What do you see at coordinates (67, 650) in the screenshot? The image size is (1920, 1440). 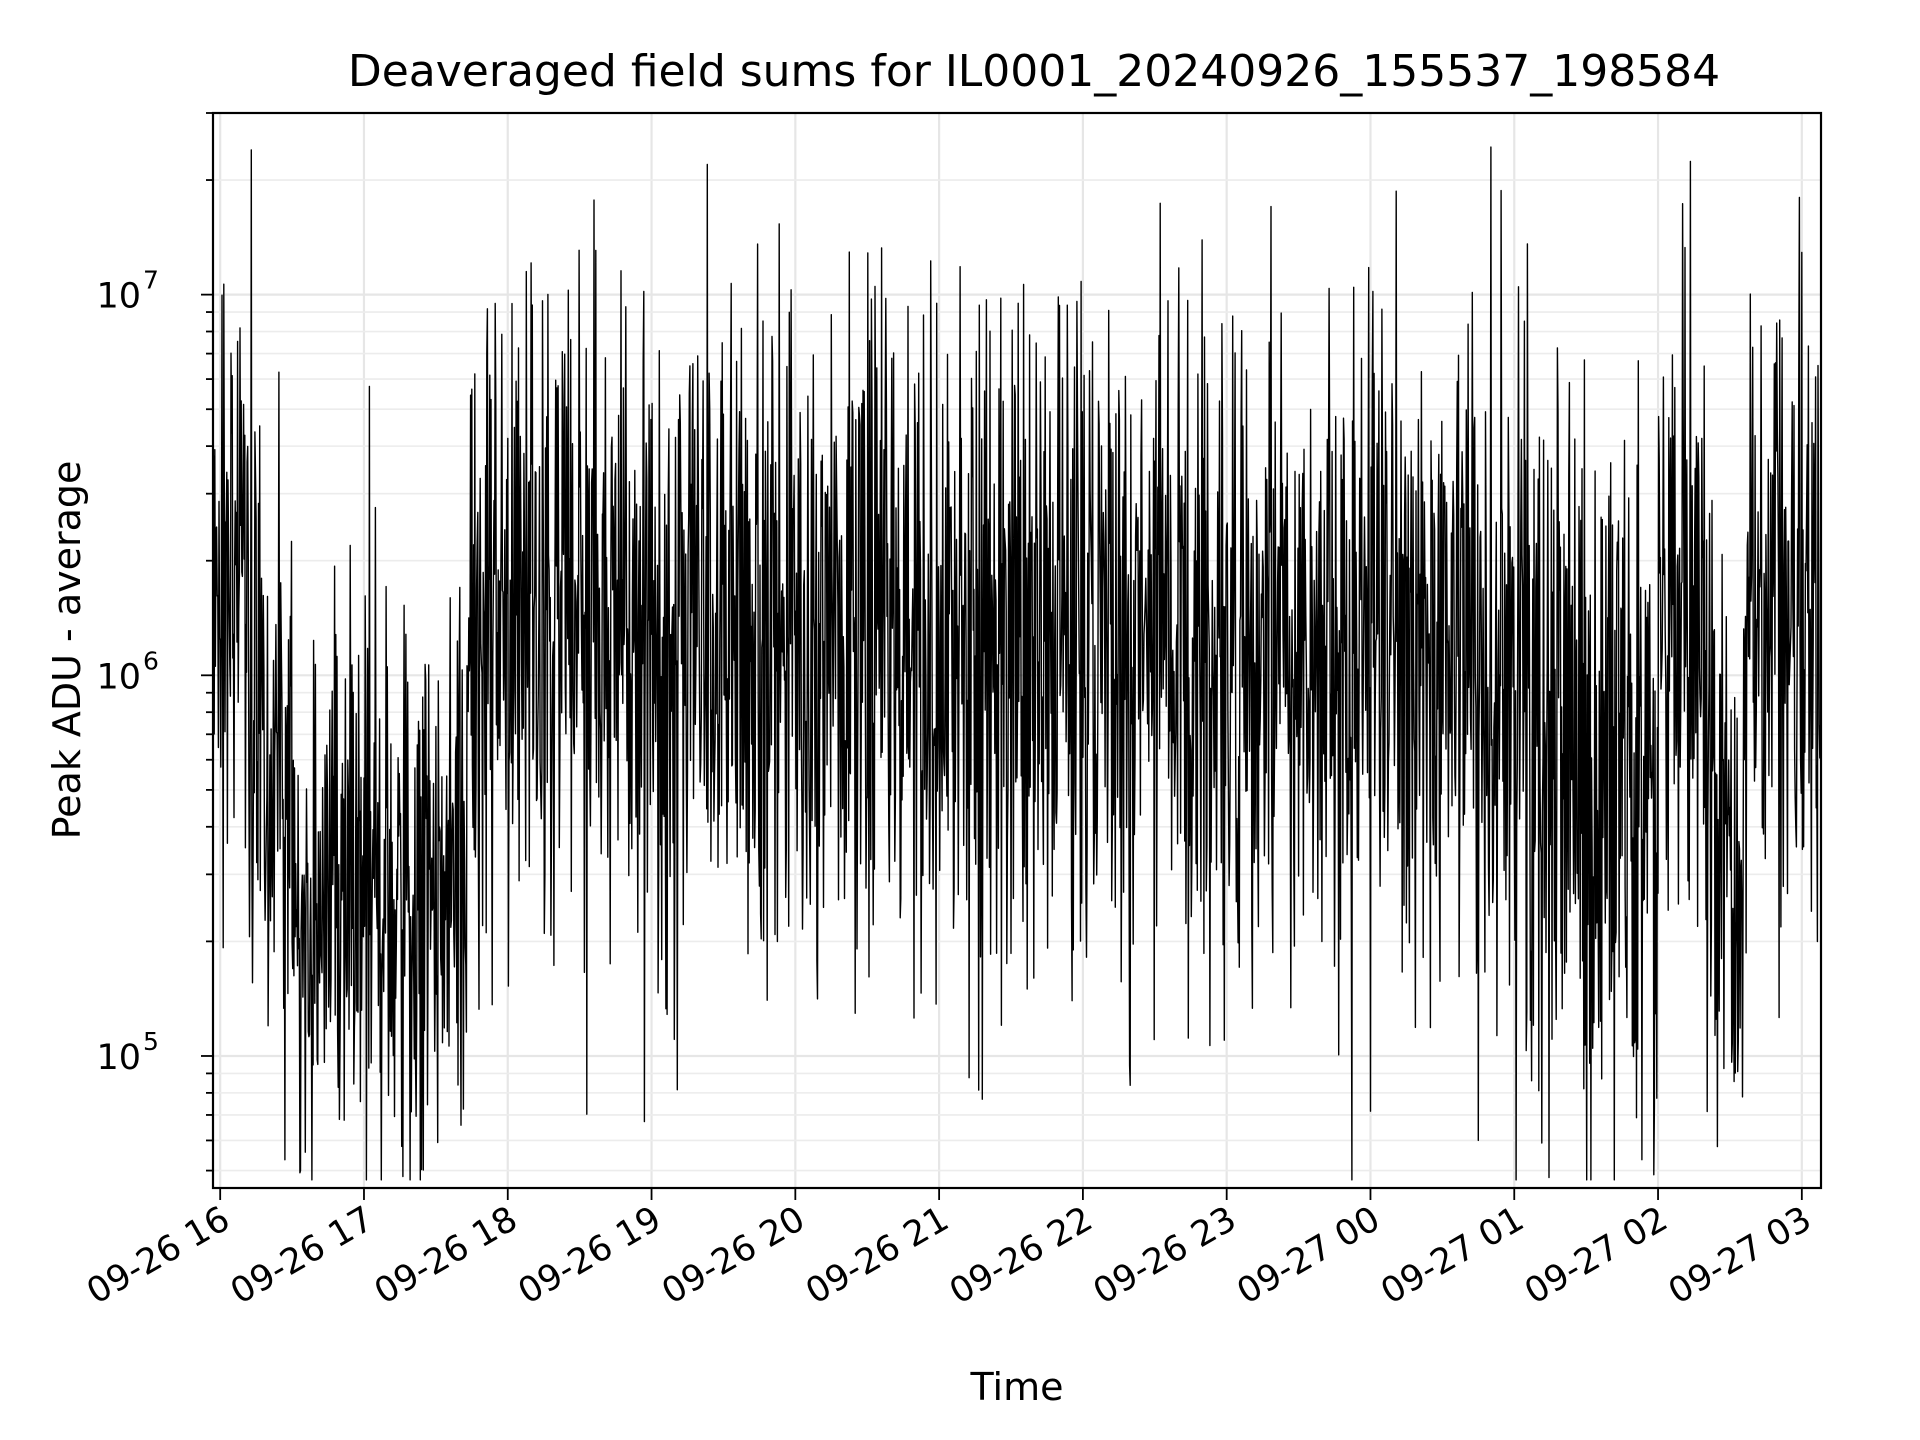 I see `y-axis-label: Peak ADU - average` at bounding box center [67, 650].